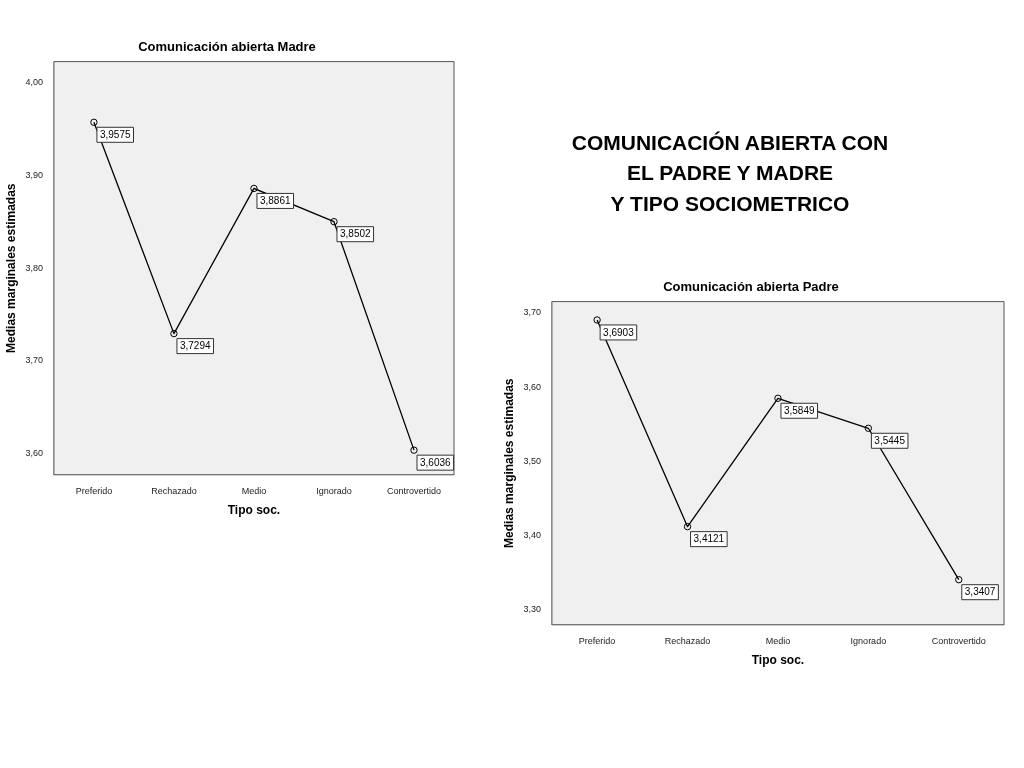 Image resolution: width=1024 pixels, height=768 pixels. I want to click on data-label: 3,9575, so click(115, 135).